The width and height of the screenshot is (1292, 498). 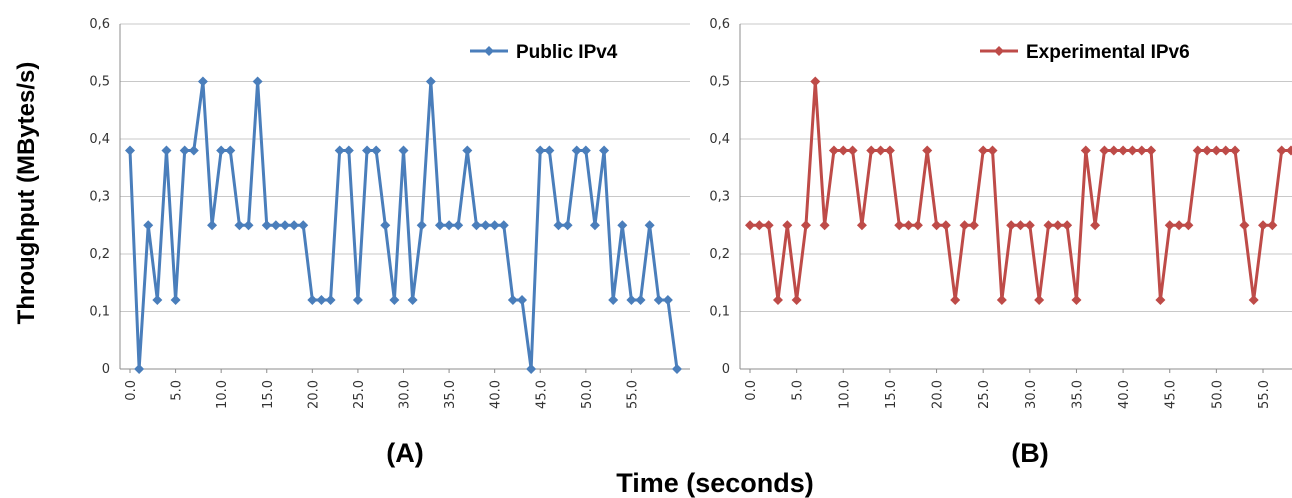 What do you see at coordinates (719, 254) in the screenshot?
I see `y-tick-label: 0,2` at bounding box center [719, 254].